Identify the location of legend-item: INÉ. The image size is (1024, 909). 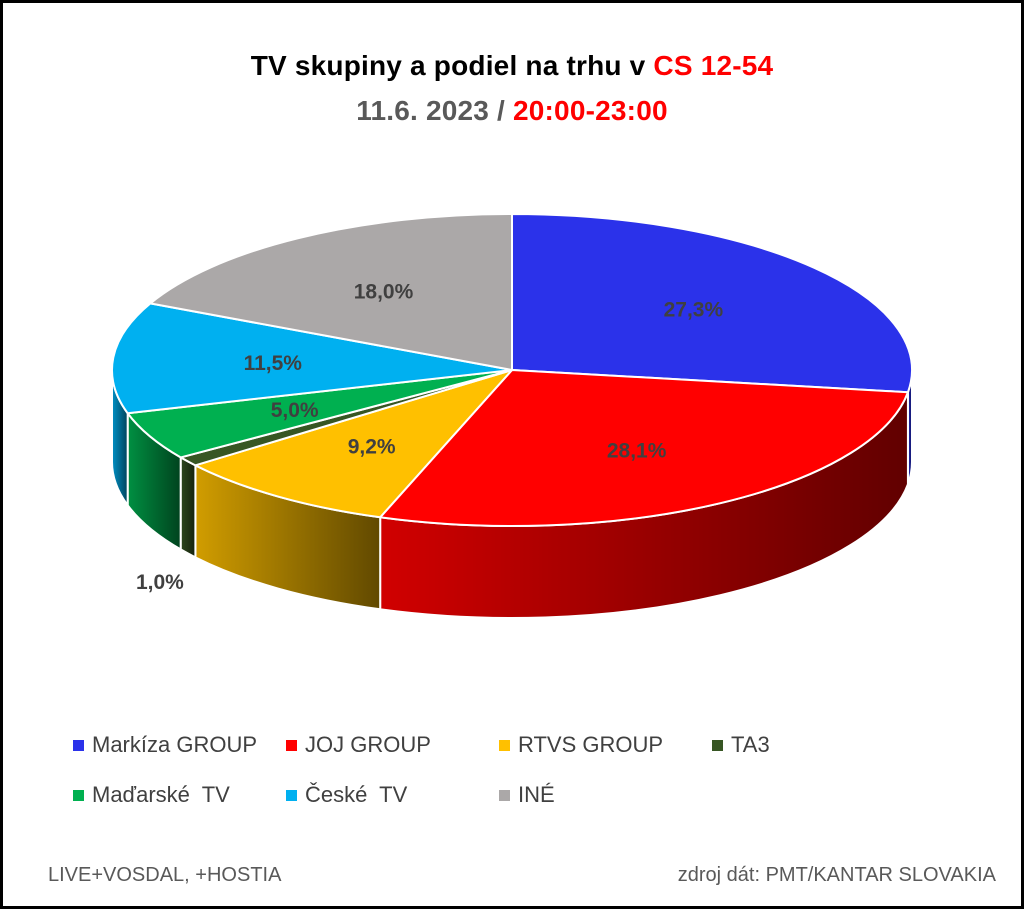
(527, 795).